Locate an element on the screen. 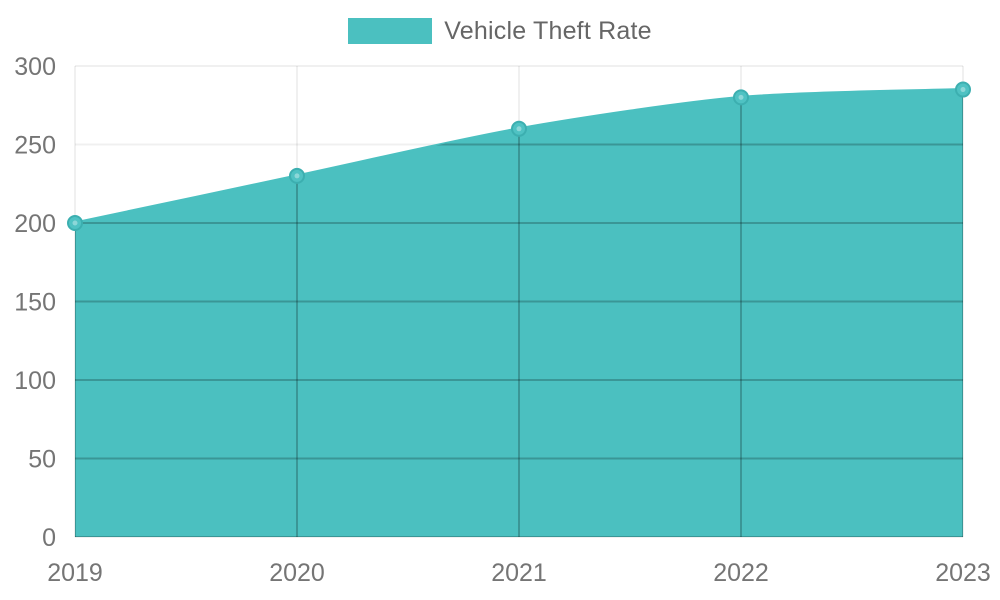 The image size is (1000, 600). data-point-marker-2020 is located at coordinates (297, 175).